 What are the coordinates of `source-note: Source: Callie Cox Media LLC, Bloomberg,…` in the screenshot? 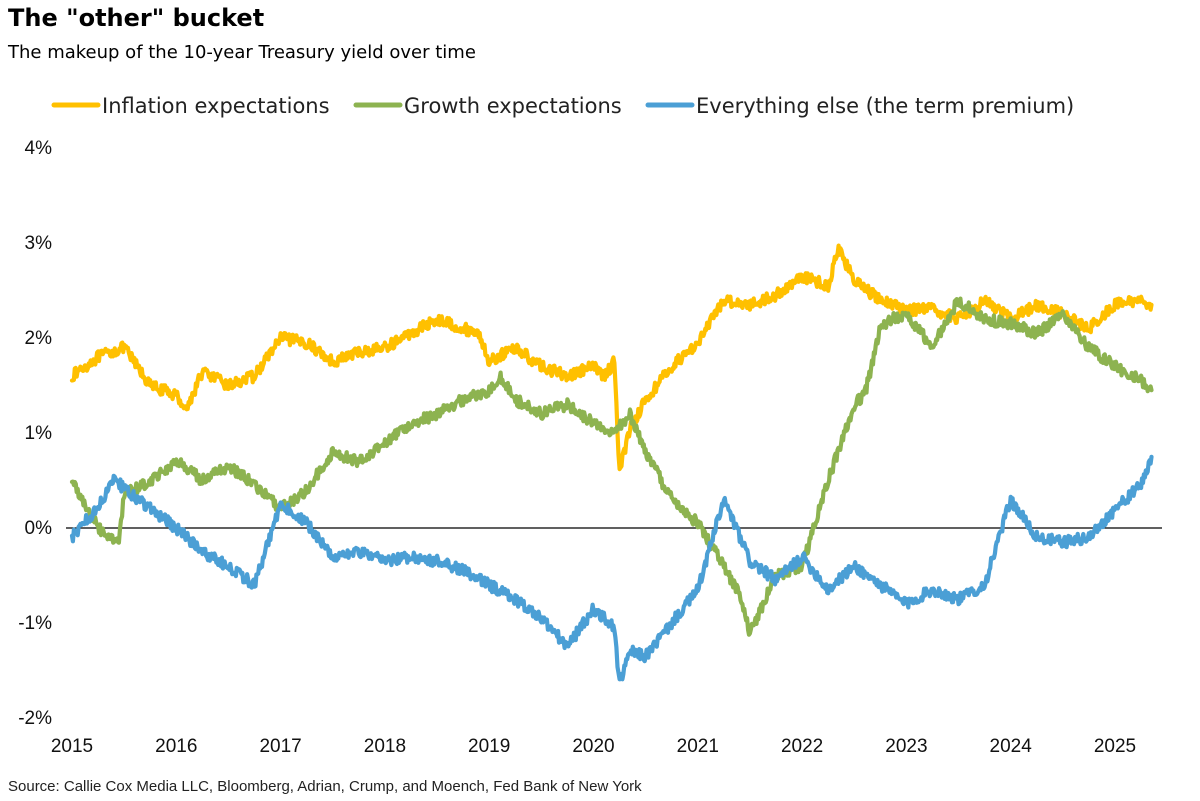 It's located at (325, 786).